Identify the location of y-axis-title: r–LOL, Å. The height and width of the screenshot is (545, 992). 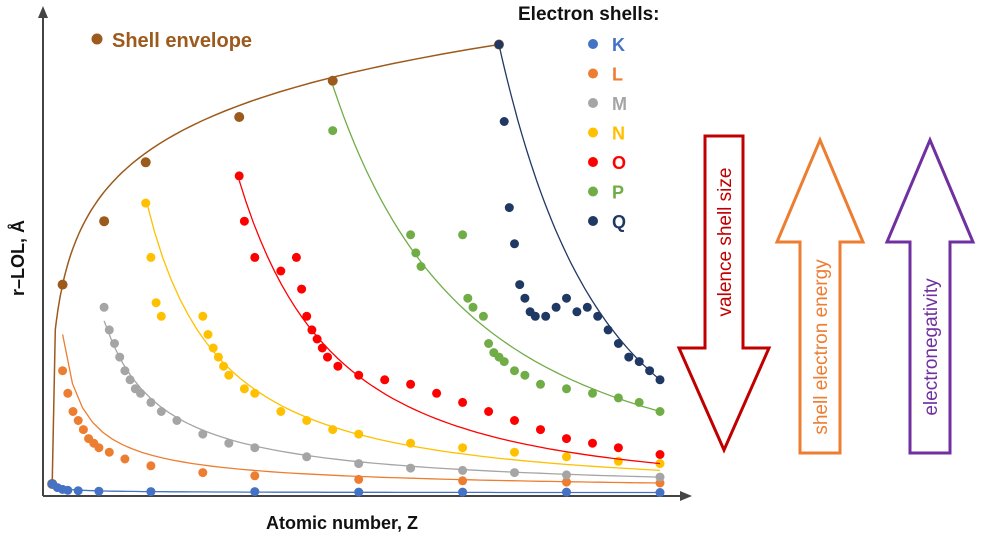
(18, 258).